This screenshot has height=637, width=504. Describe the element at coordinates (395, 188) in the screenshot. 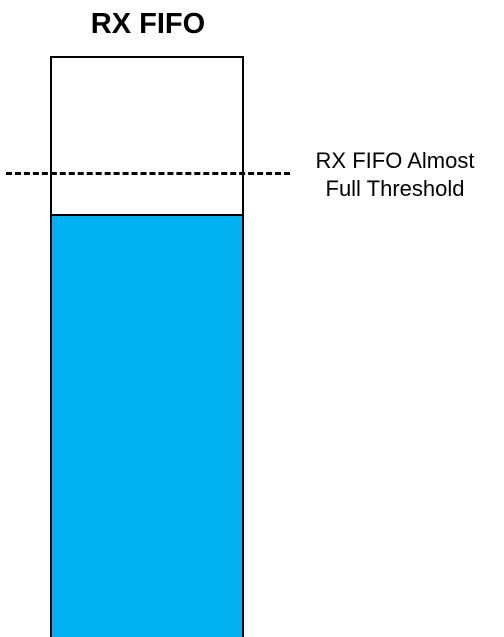

I see `threshold-label-line-2: Full Threshold` at that location.